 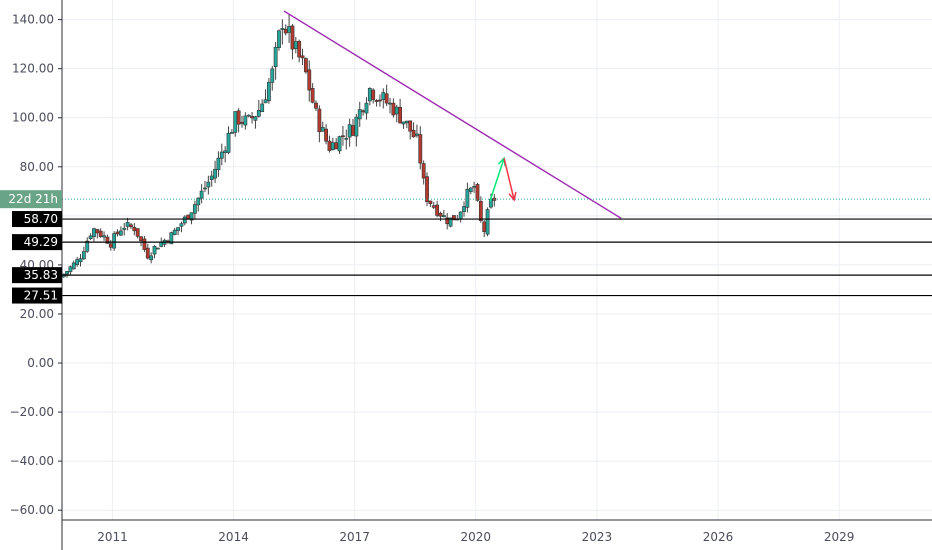 I want to click on arrow-up, so click(x=497, y=179).